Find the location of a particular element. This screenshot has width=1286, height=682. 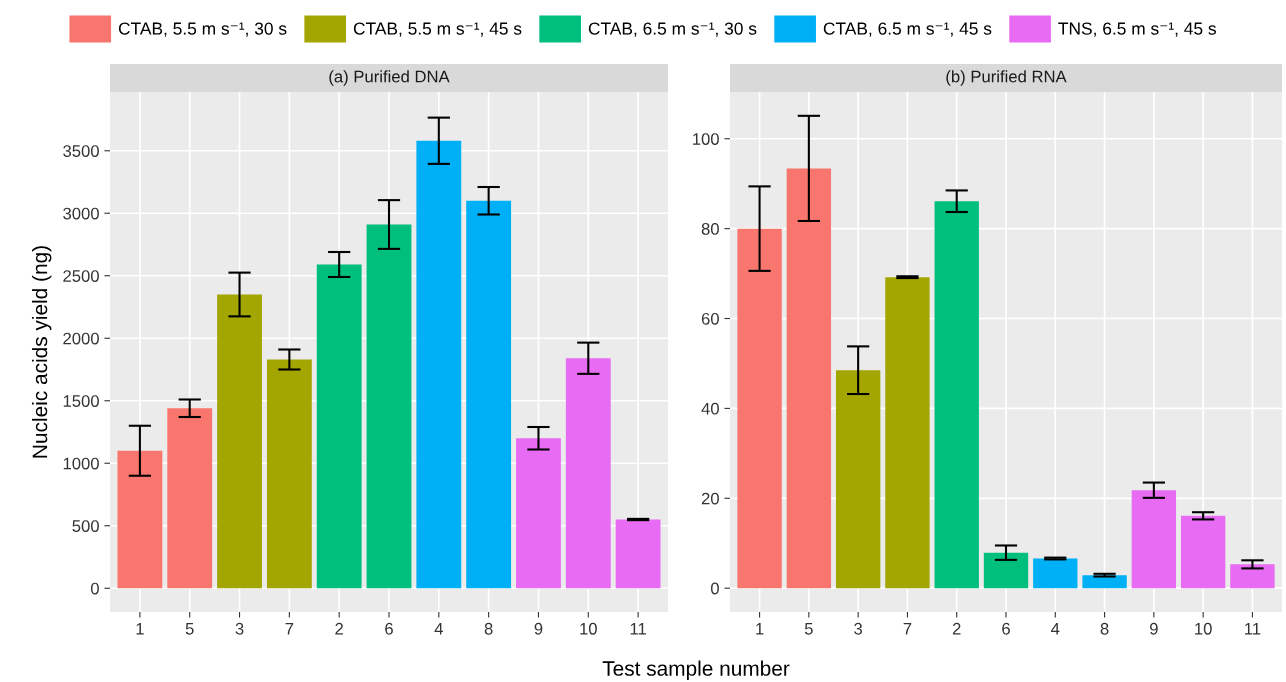

legend-label: CTAB, 5.5 m s⁻¹, 30 s is located at coordinates (202, 29).